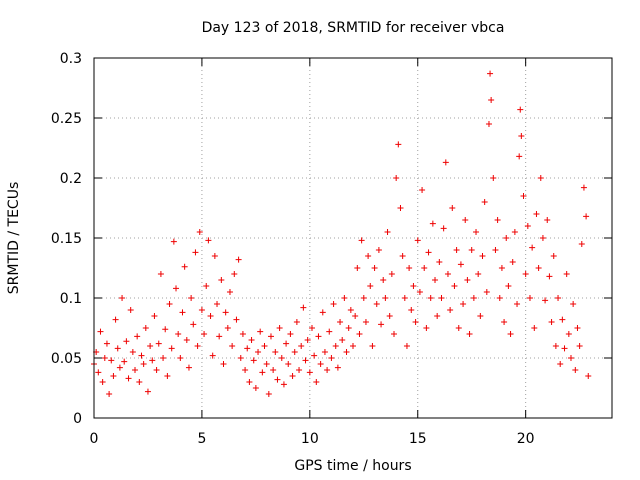  What do you see at coordinates (66, 119) in the screenshot?
I see `y-tick-label: 0.25` at bounding box center [66, 119].